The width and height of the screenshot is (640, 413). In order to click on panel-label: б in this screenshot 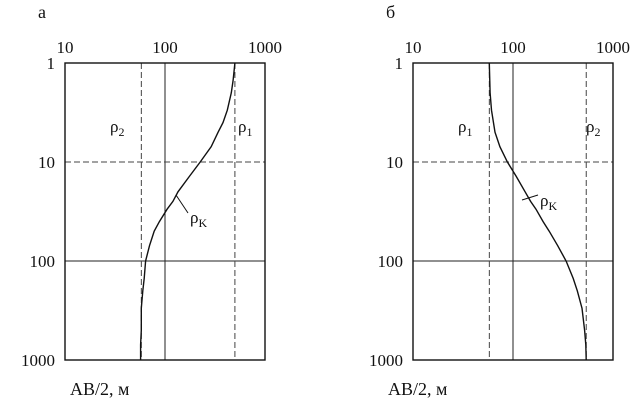, I will do `click(390, 12)`.